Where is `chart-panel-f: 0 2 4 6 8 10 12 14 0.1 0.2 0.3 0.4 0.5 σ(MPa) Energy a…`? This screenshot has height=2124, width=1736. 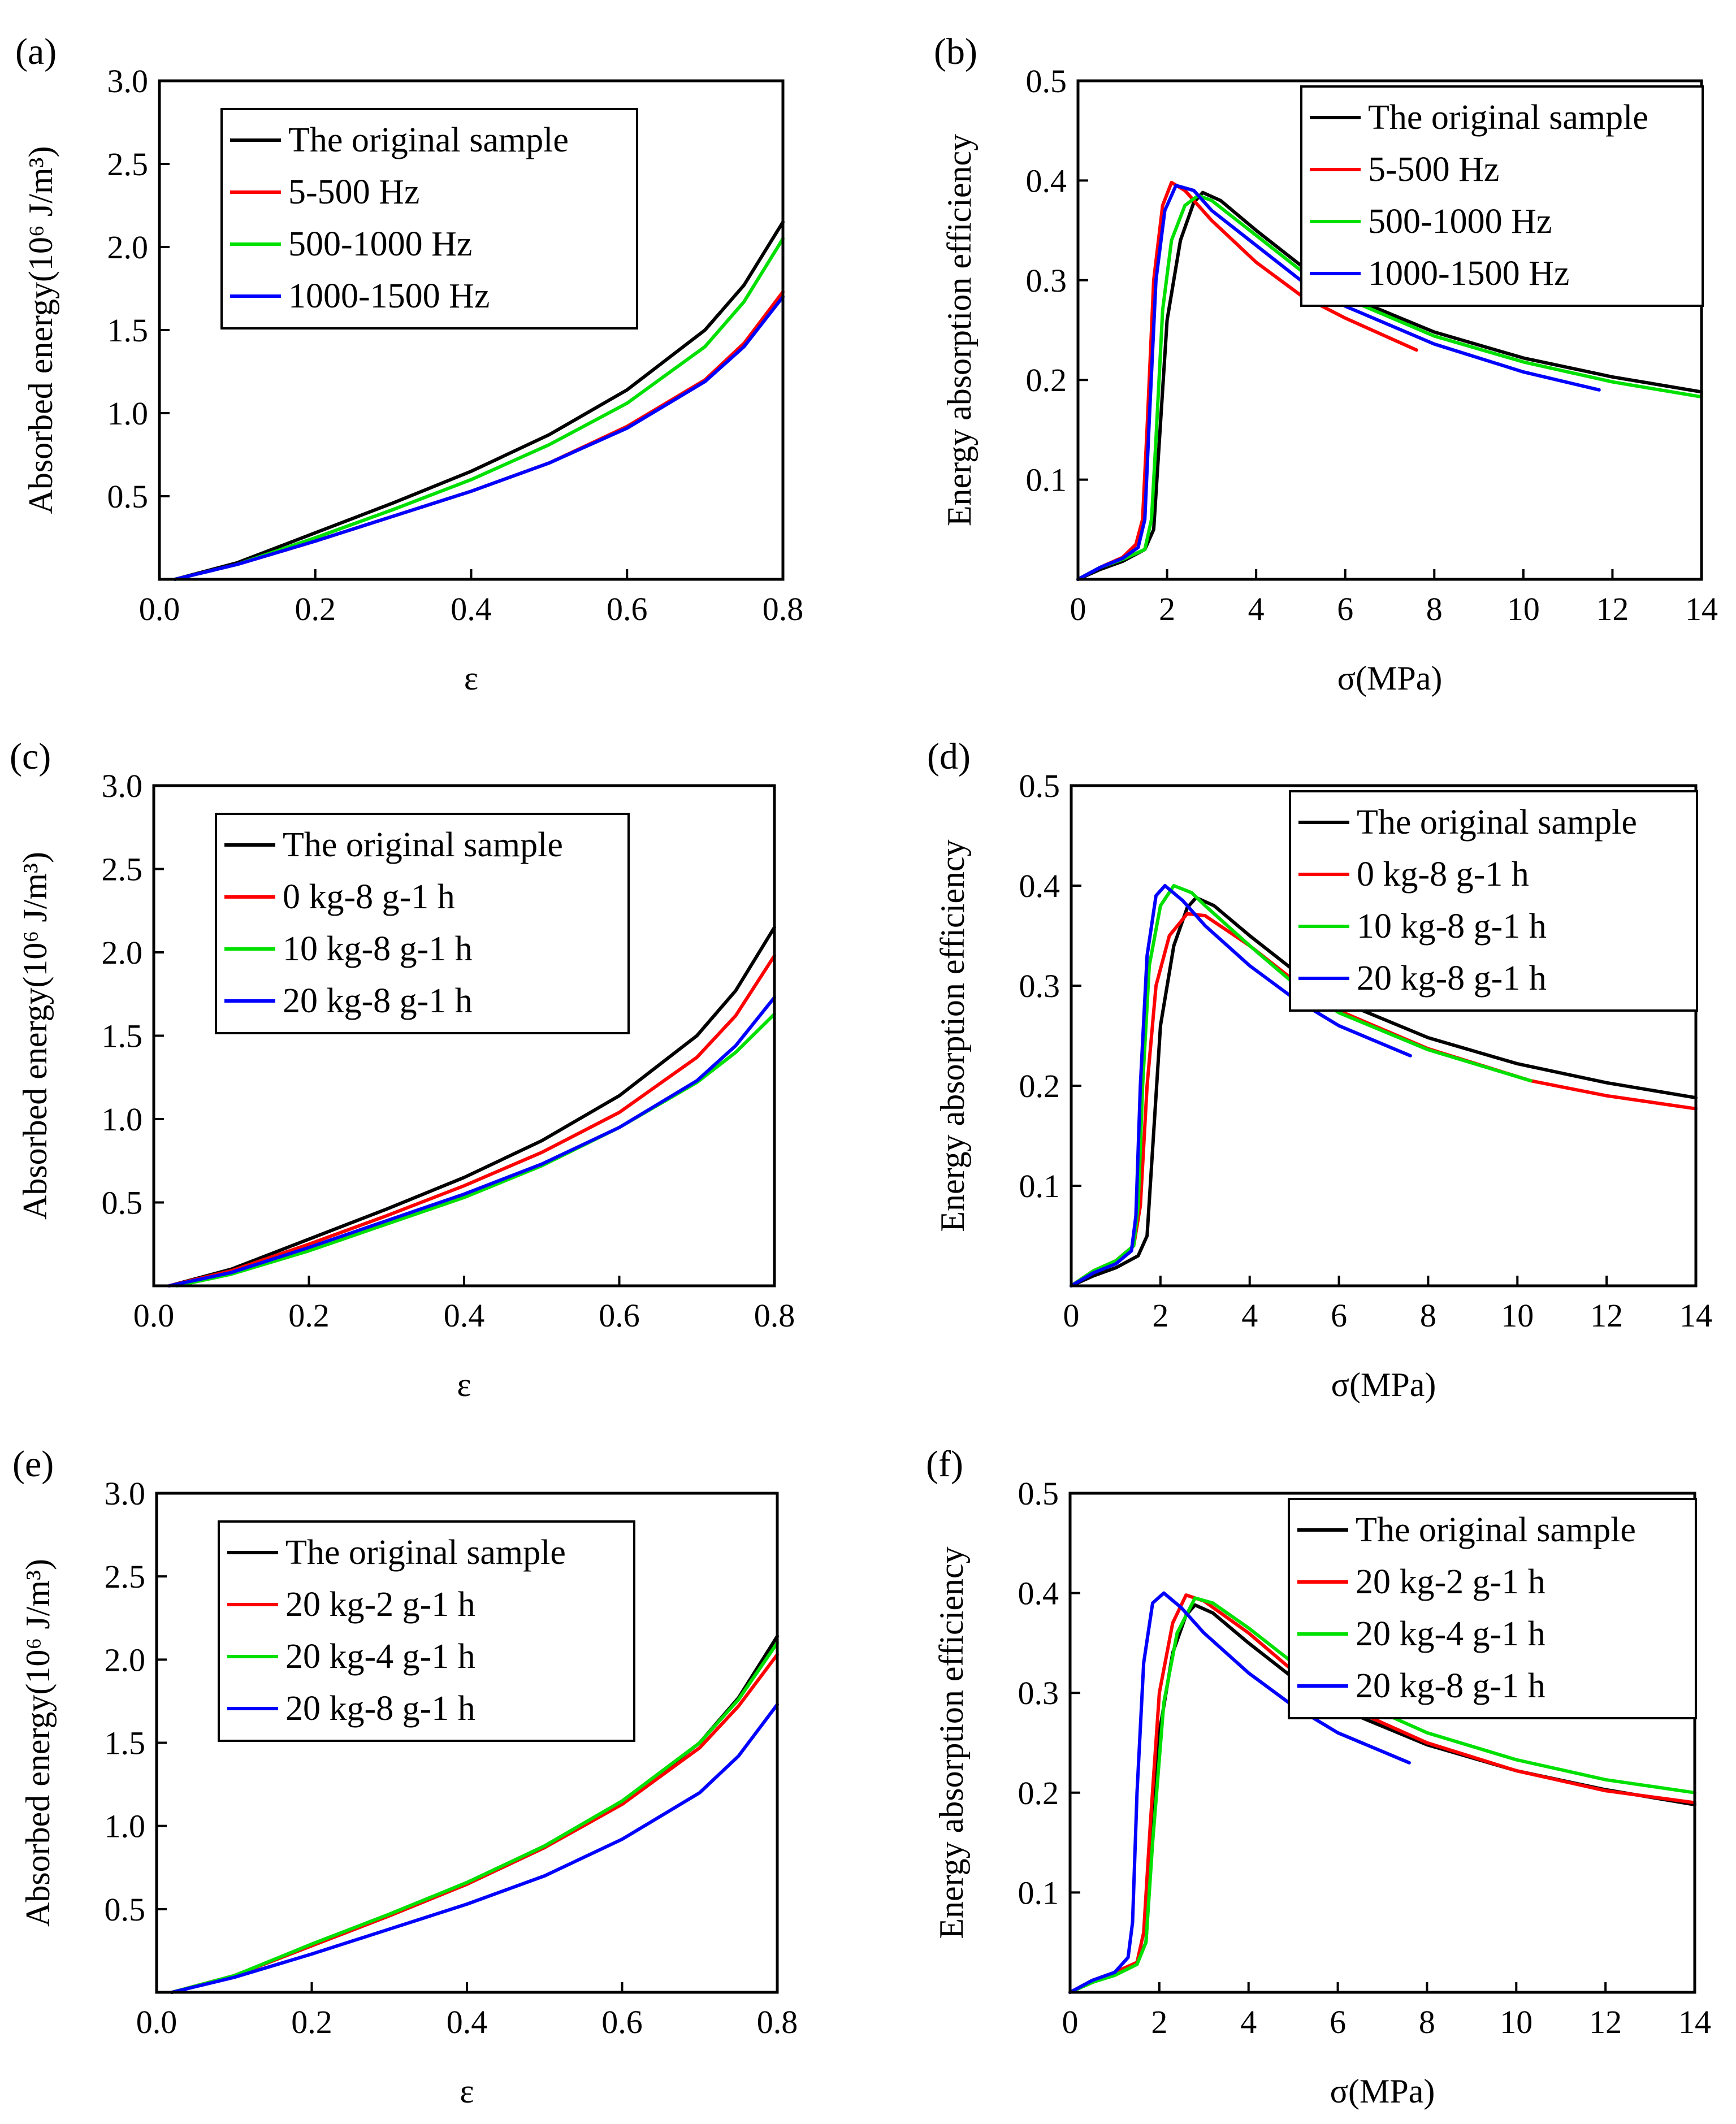 chart-panel-f: 0 2 4 6 8 10 12 14 0.1 0.2 0.3 0.4 0.5 σ(MPa) Energy a… is located at coordinates (1318, 1777).